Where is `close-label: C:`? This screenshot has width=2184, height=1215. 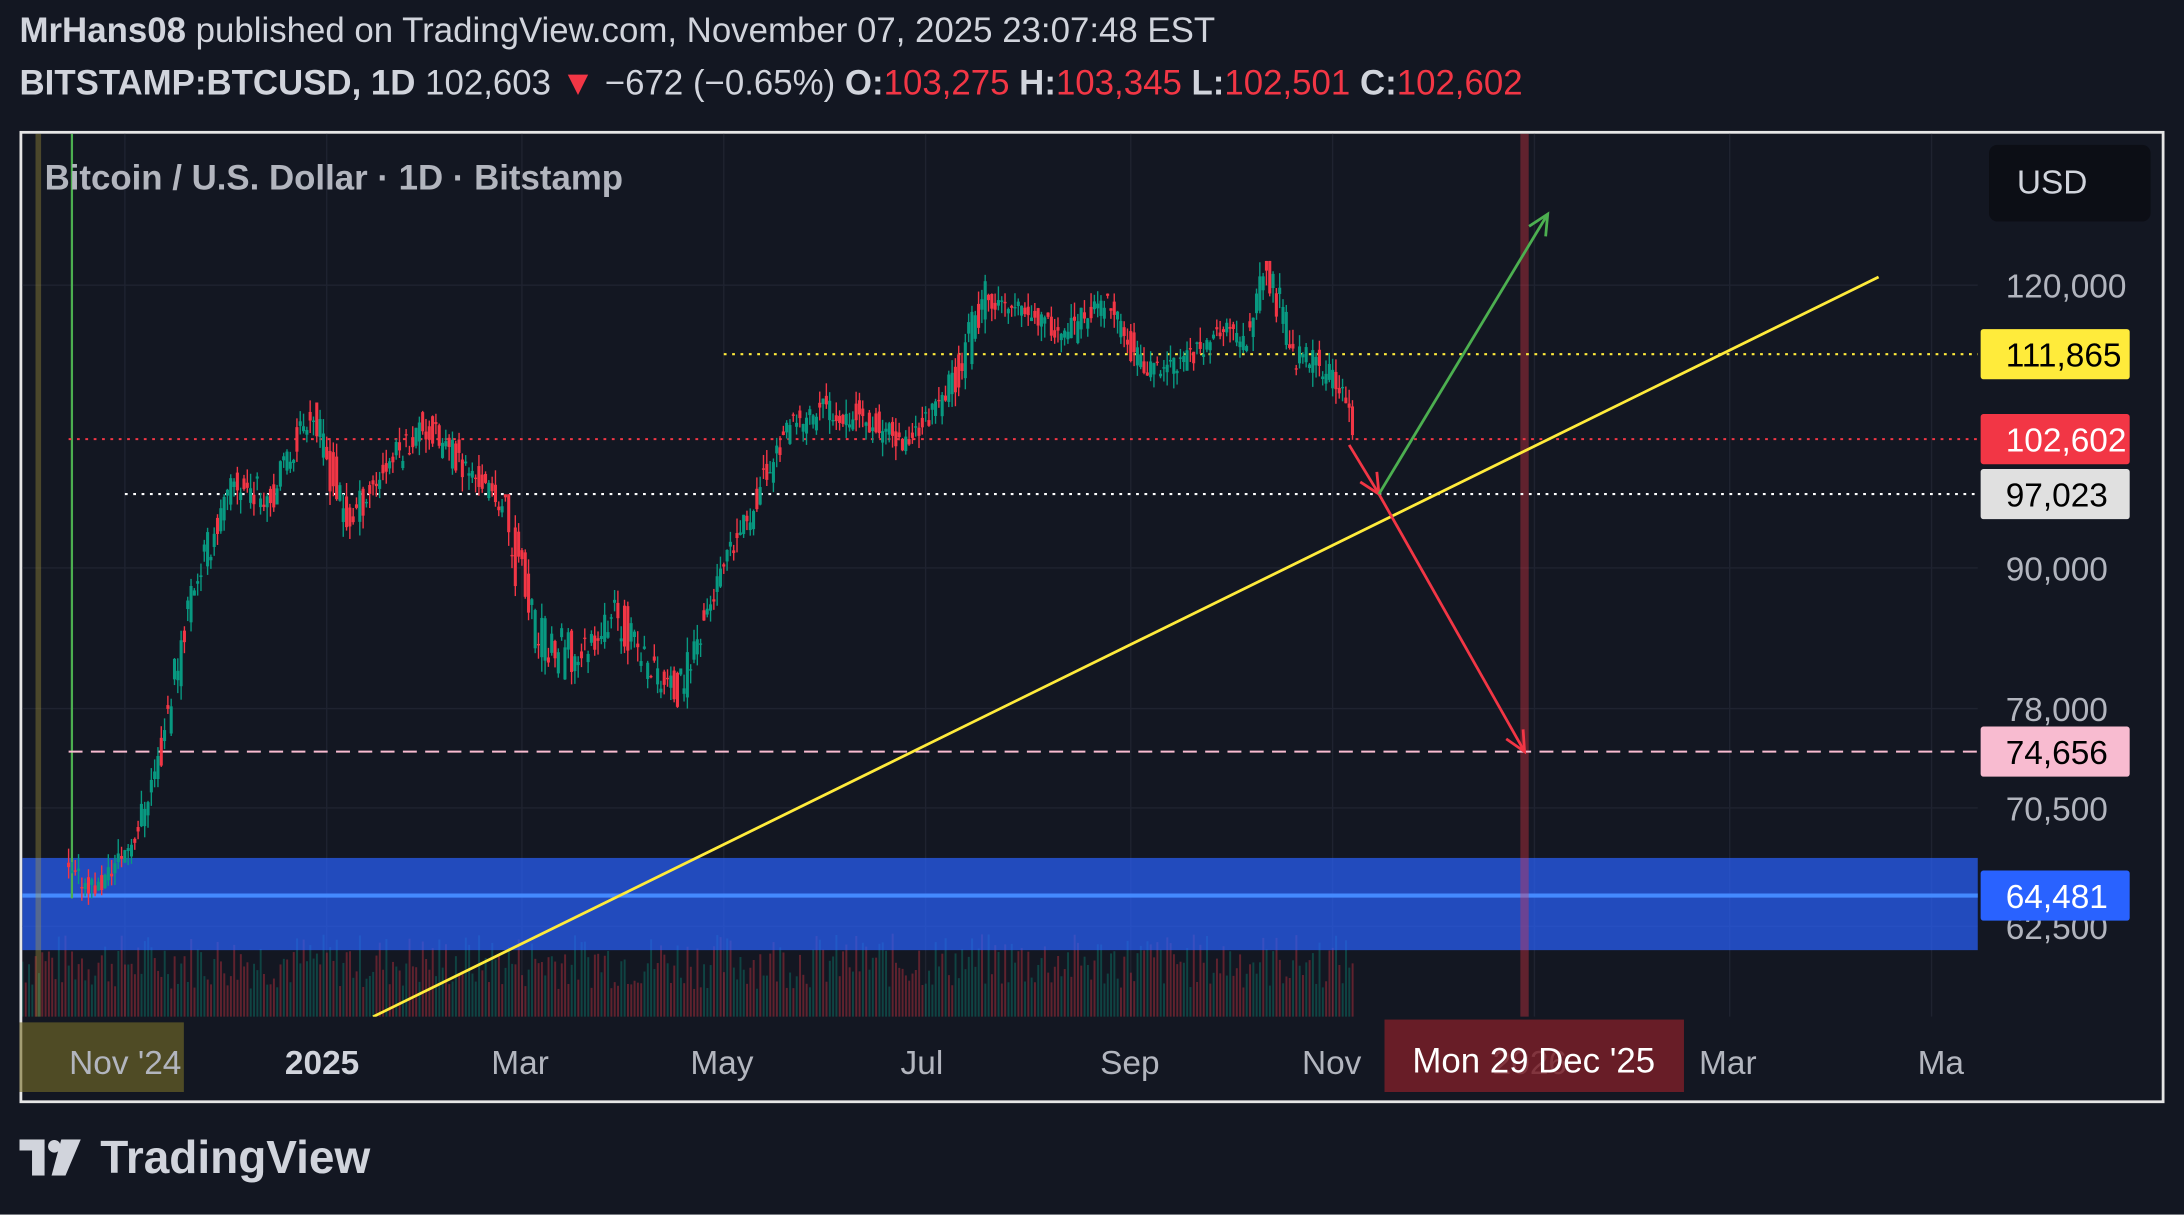 close-label: C: is located at coordinates (1378, 84).